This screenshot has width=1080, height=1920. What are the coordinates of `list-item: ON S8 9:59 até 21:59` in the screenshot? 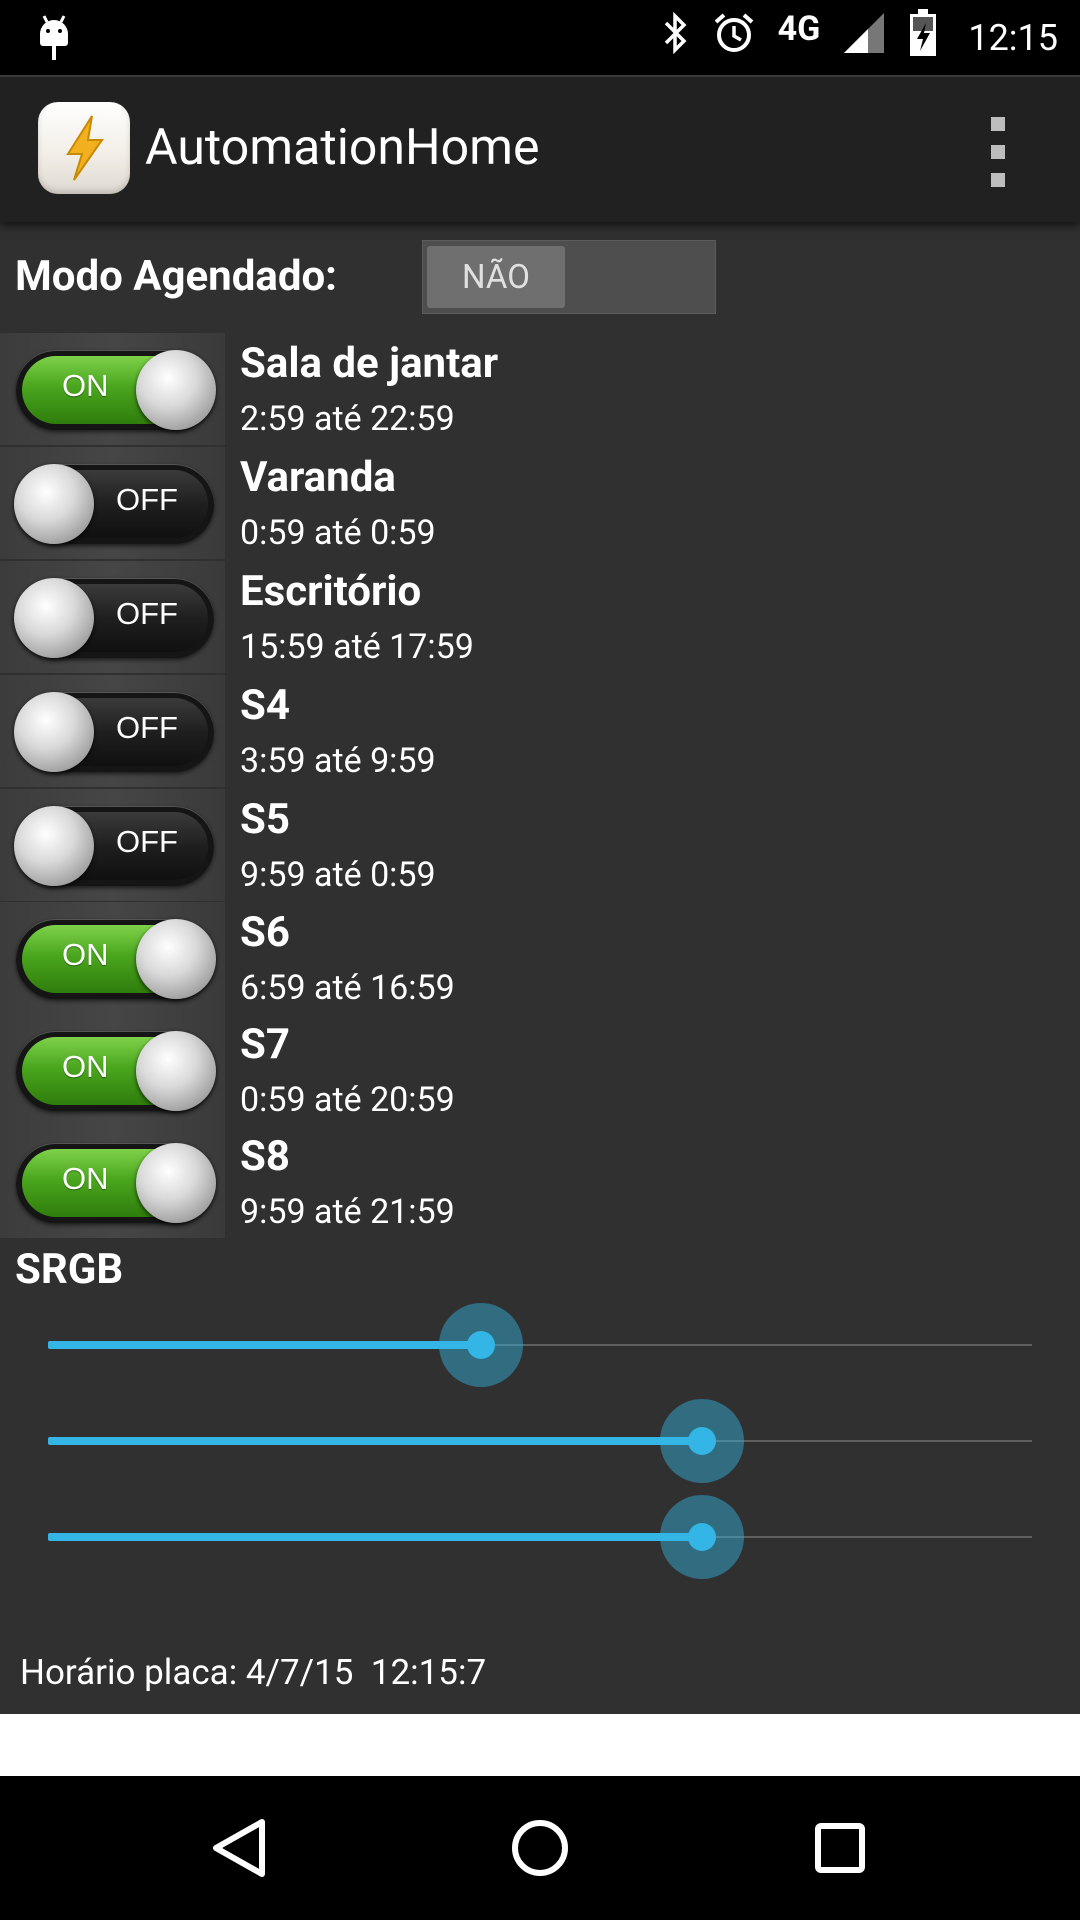 It's located at (540, 1182).